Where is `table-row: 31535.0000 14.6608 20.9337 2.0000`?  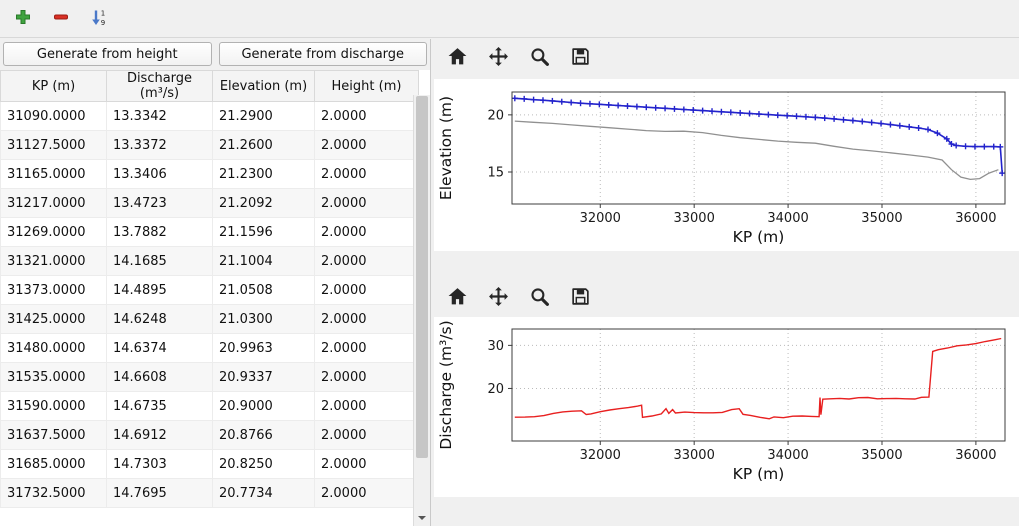
table-row: 31535.0000 14.6608 20.9337 2.0000 is located at coordinates (209, 377).